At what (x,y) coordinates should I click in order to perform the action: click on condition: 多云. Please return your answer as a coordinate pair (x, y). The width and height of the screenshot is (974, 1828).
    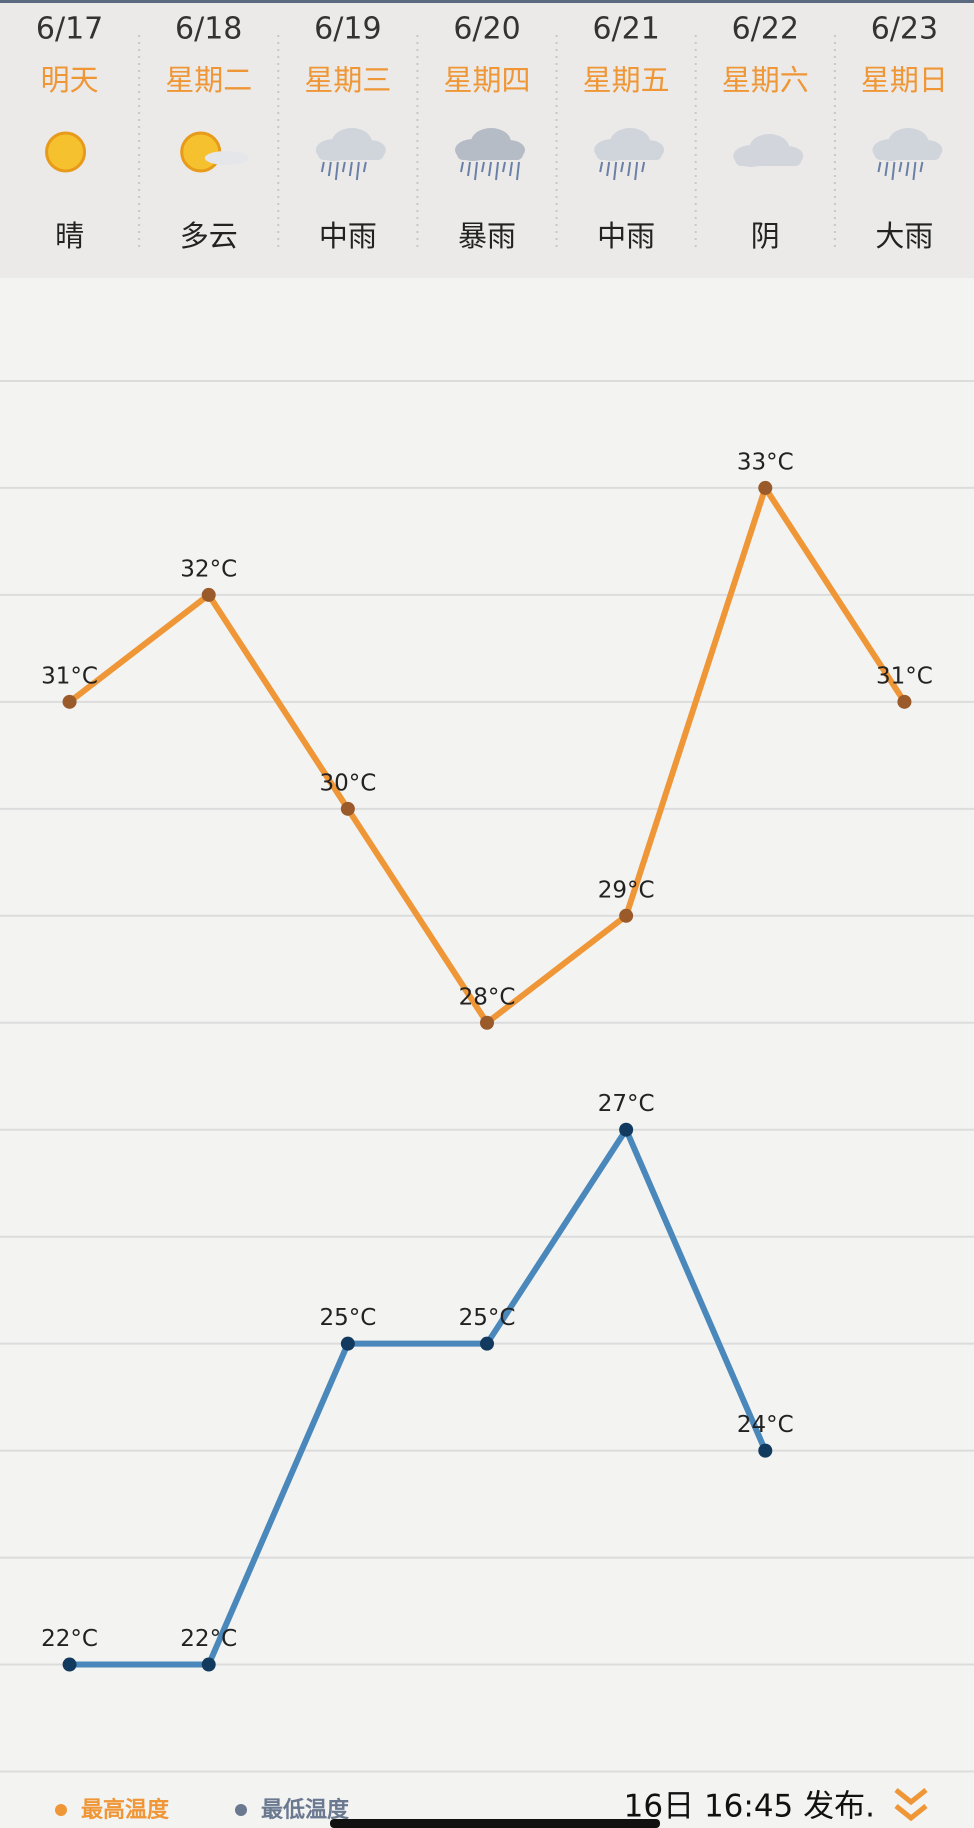
    Looking at the image, I should click on (209, 236).